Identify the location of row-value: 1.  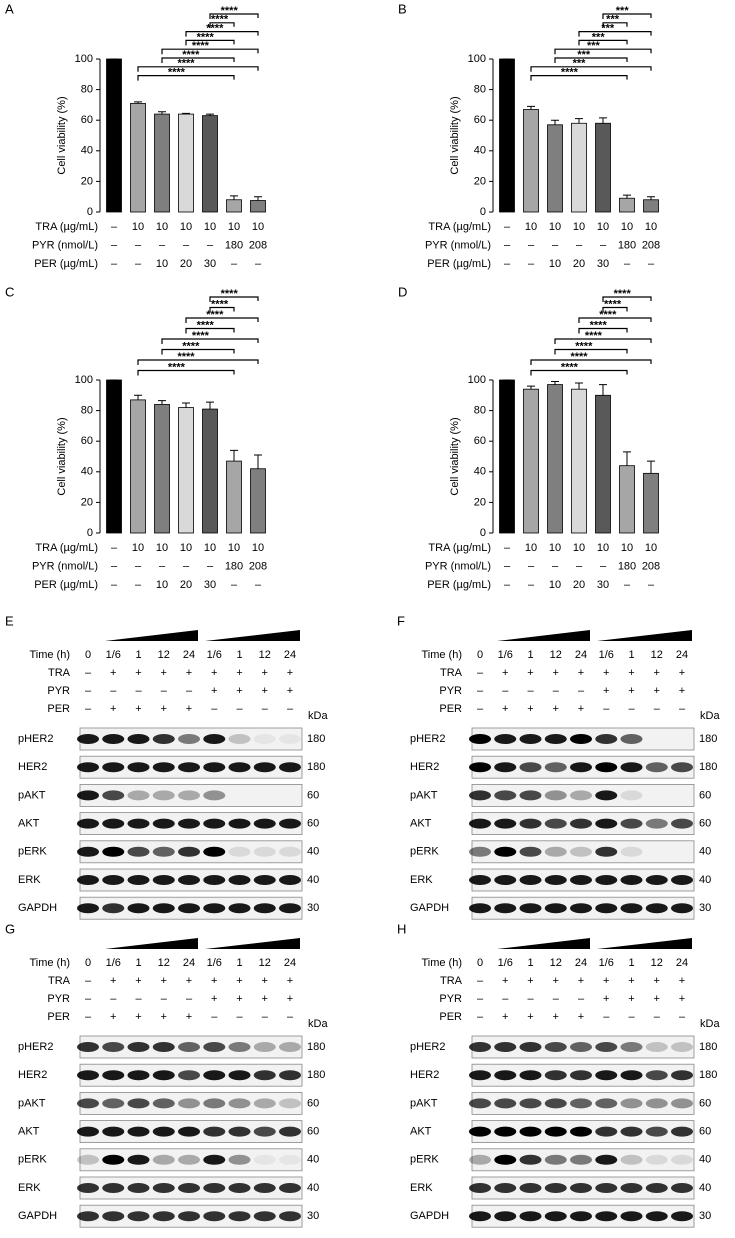
(631, 655).